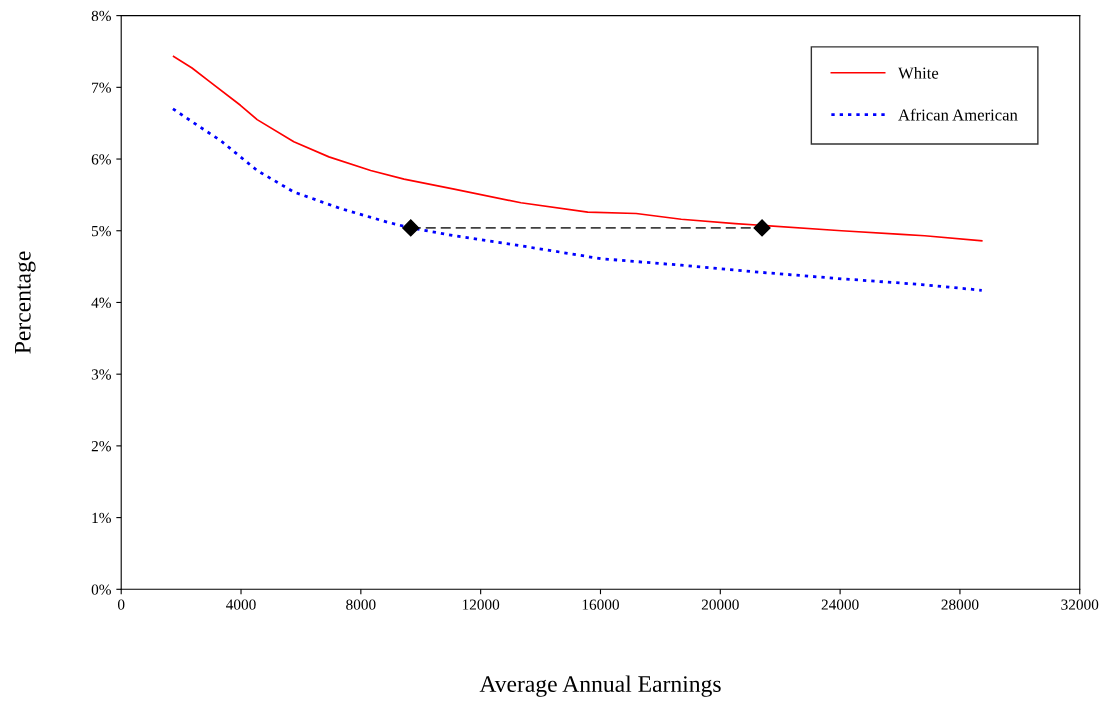 The height and width of the screenshot is (710, 1112). I want to click on y-tick-label: 7%, so click(101, 87).